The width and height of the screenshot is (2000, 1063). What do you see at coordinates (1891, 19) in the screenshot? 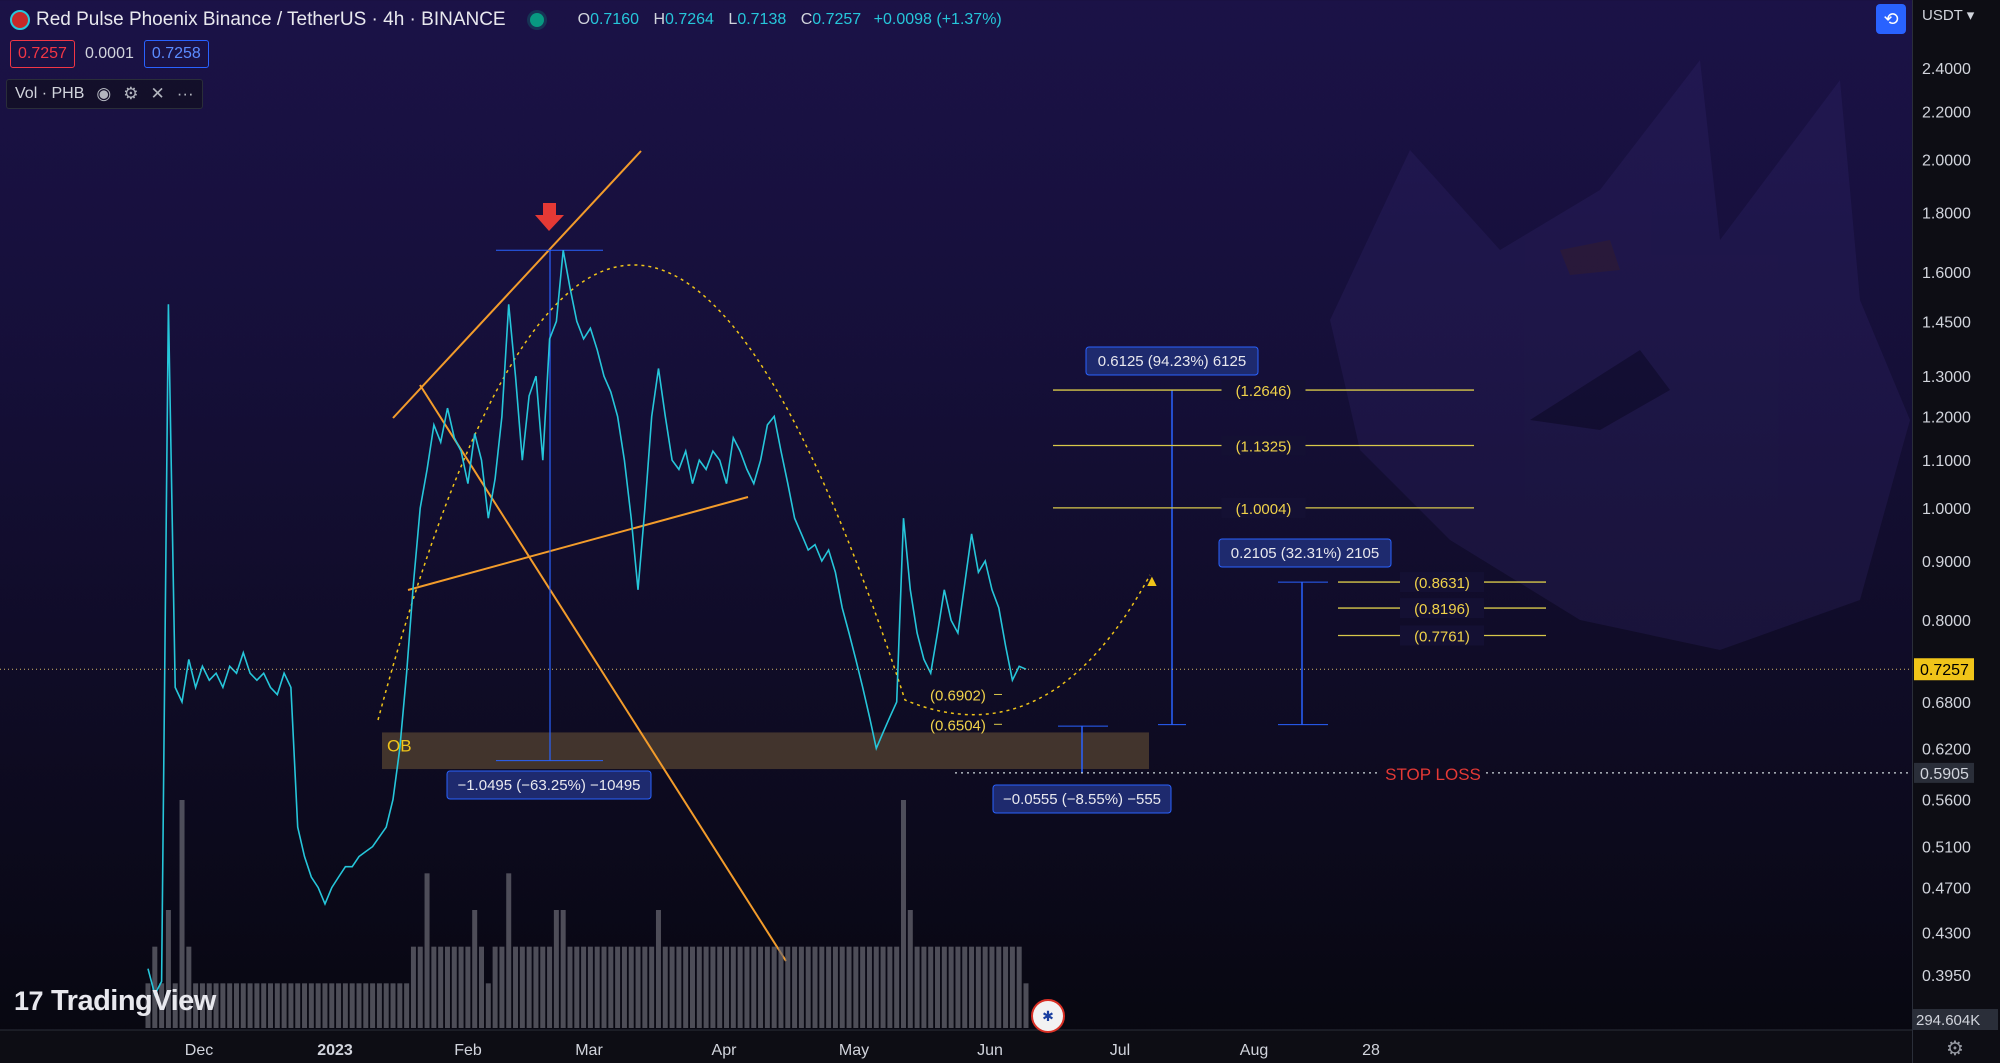
I see `sync-icon: ⟲` at bounding box center [1891, 19].